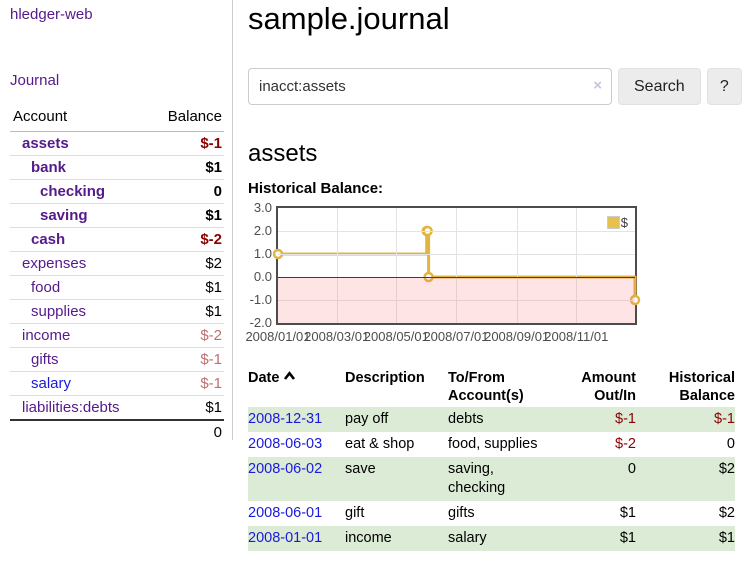  What do you see at coordinates (49, 167) in the screenshot?
I see `account-link-bank: bank` at bounding box center [49, 167].